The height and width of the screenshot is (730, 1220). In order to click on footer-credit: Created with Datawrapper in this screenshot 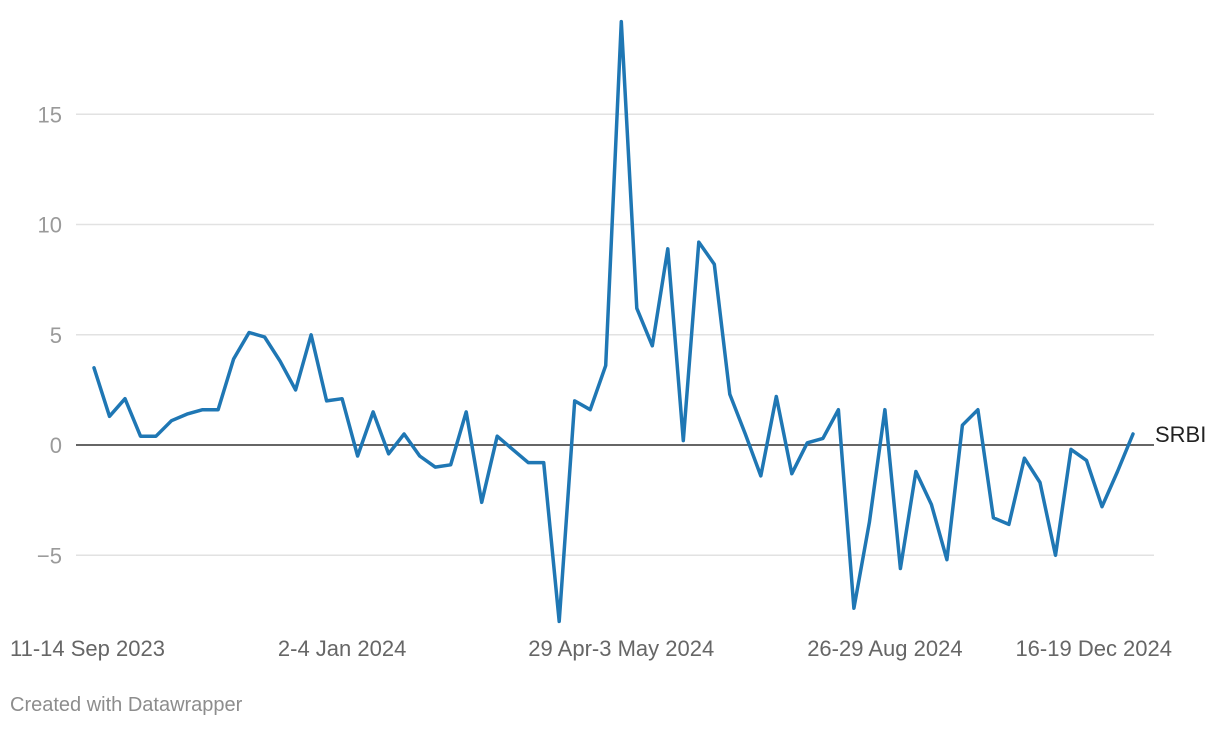, I will do `click(126, 705)`.